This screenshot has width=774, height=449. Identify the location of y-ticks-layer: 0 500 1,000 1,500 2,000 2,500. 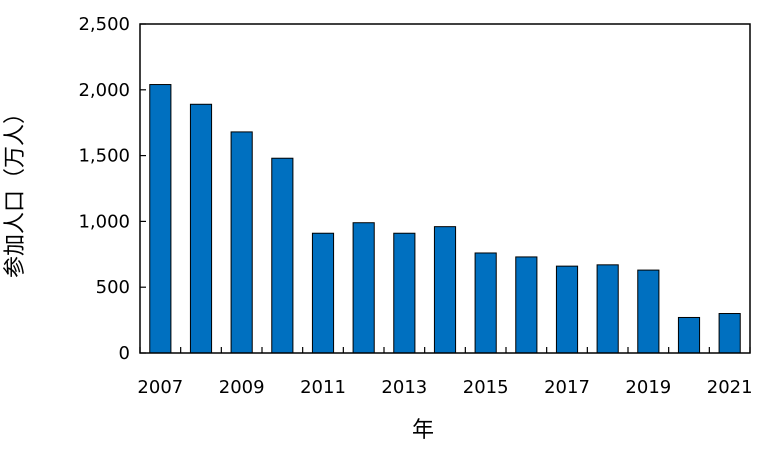
(112, 189).